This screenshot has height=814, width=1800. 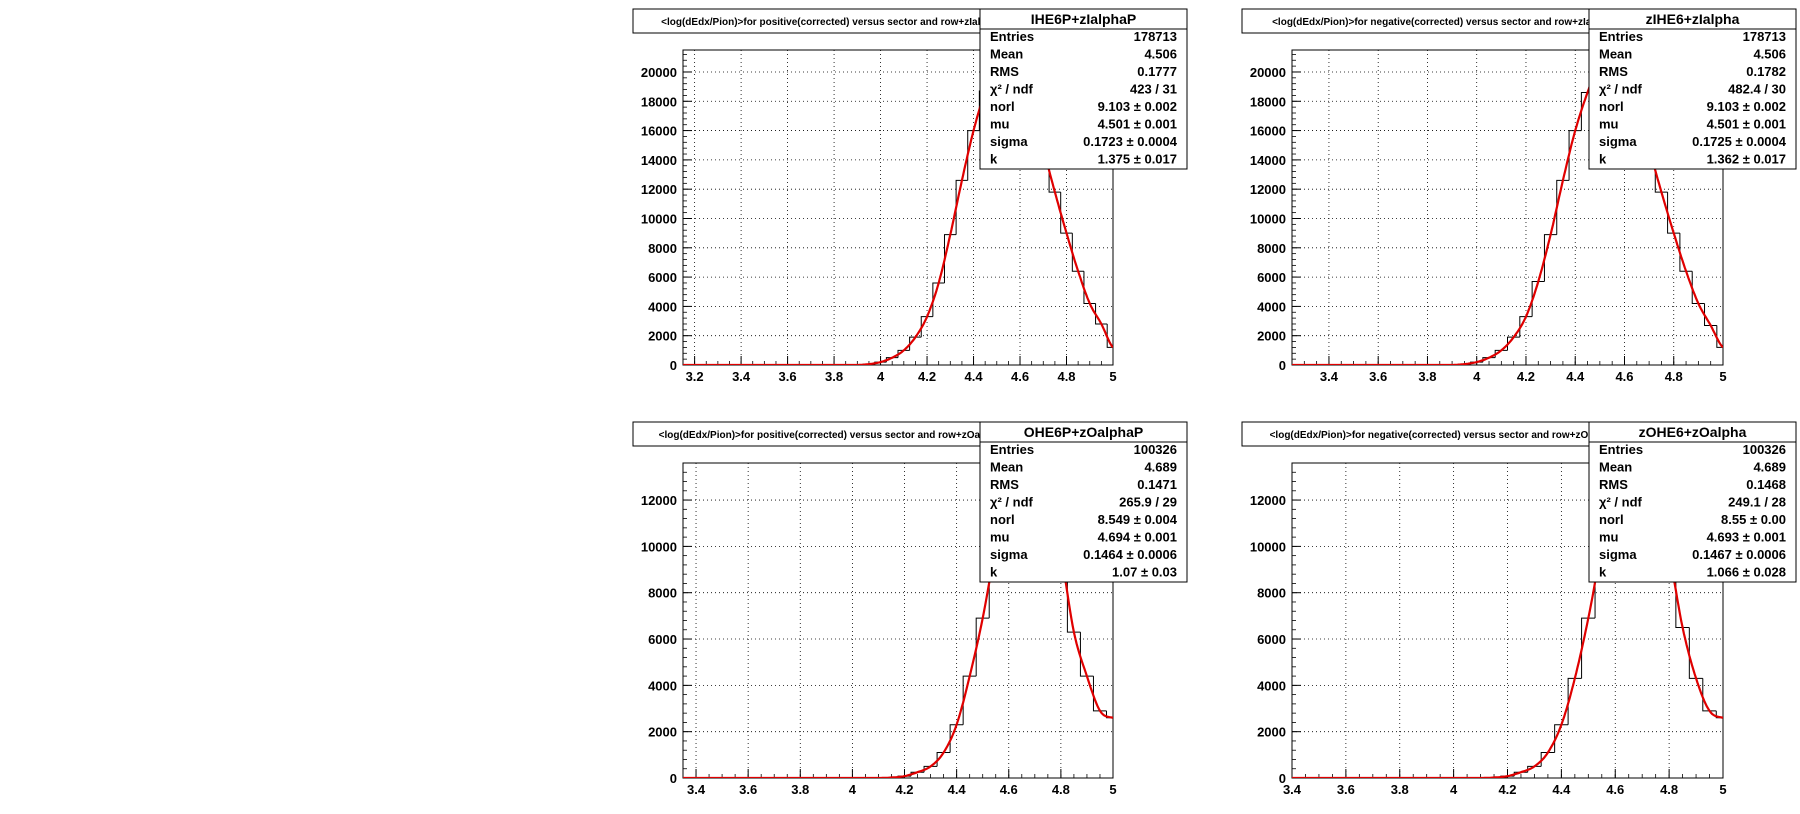 What do you see at coordinates (1739, 141) in the screenshot?
I see `stat-value: 0.1725 ± 0.0004` at bounding box center [1739, 141].